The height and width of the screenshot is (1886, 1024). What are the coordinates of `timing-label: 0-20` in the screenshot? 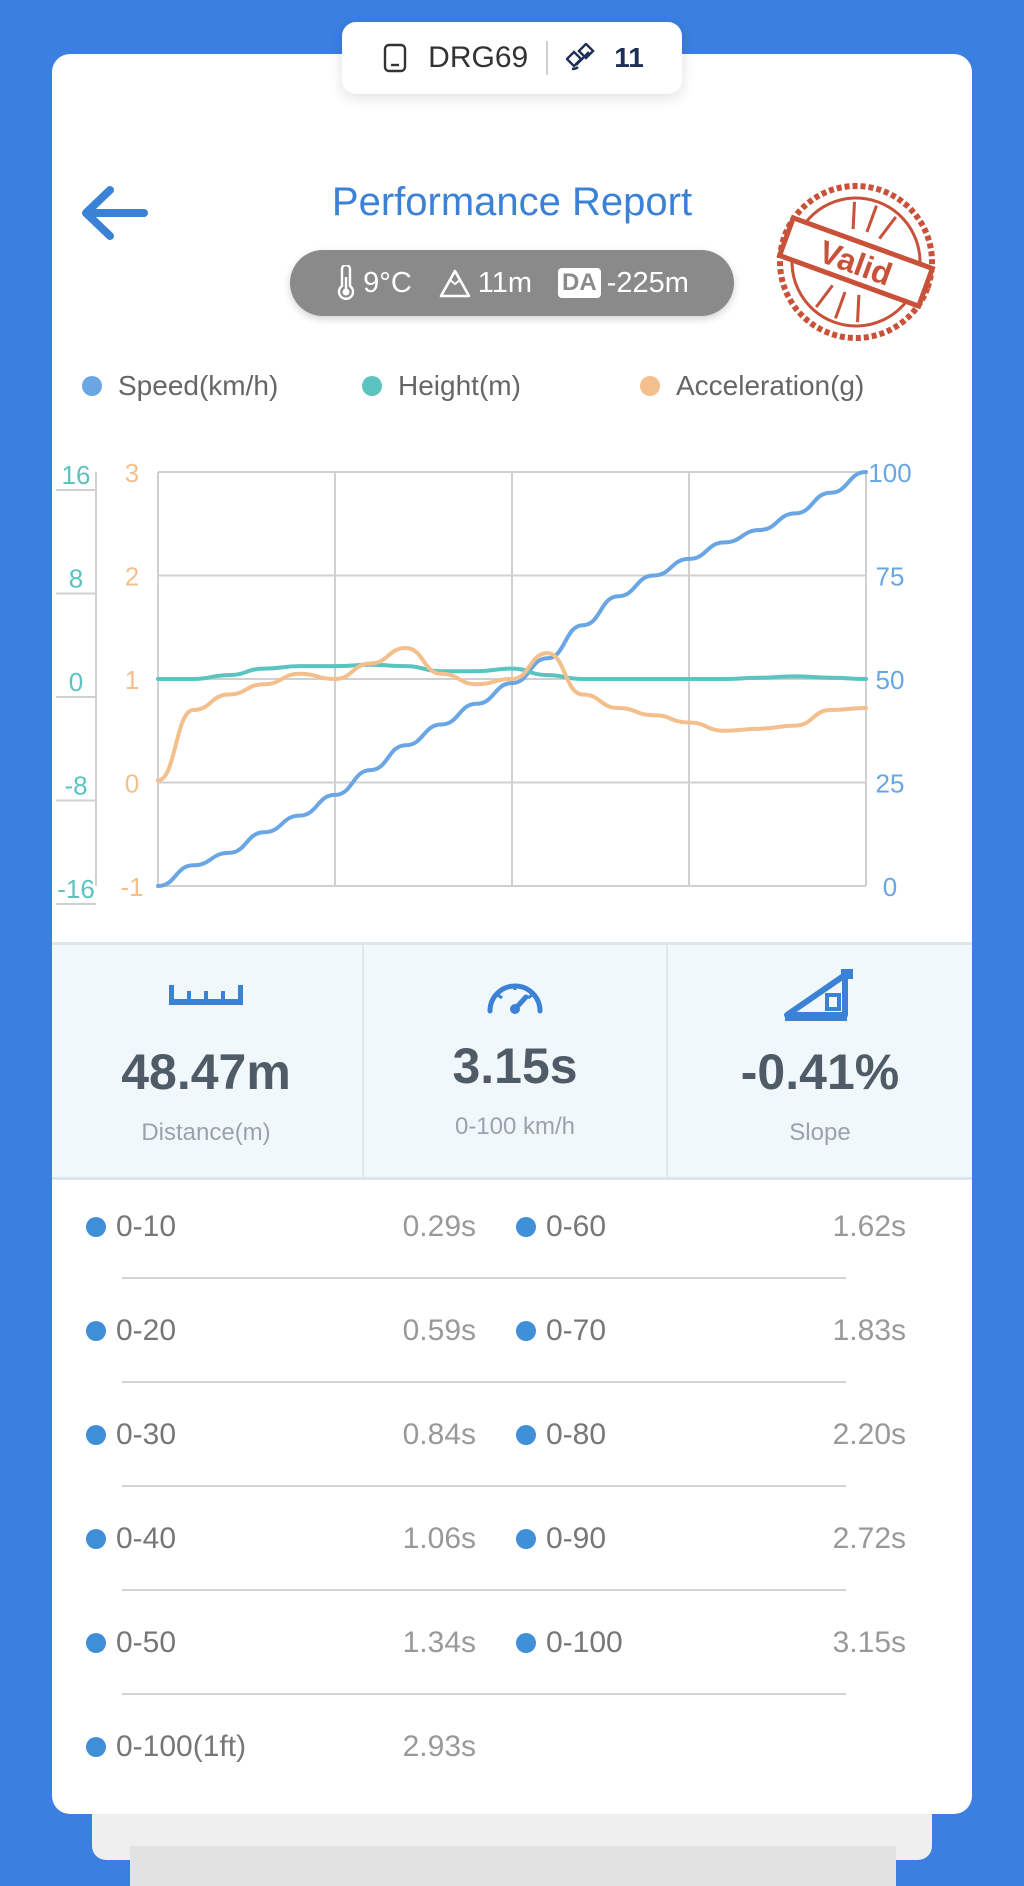 It's located at (146, 1330).